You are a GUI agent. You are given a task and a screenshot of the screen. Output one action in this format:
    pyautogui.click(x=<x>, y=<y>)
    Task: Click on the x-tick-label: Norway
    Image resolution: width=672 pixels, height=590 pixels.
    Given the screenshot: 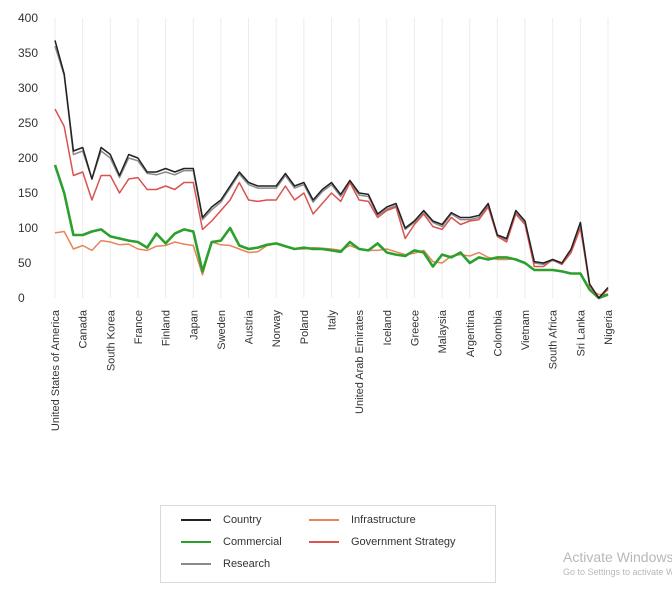 What is the action you would take?
    pyautogui.click(x=277, y=329)
    